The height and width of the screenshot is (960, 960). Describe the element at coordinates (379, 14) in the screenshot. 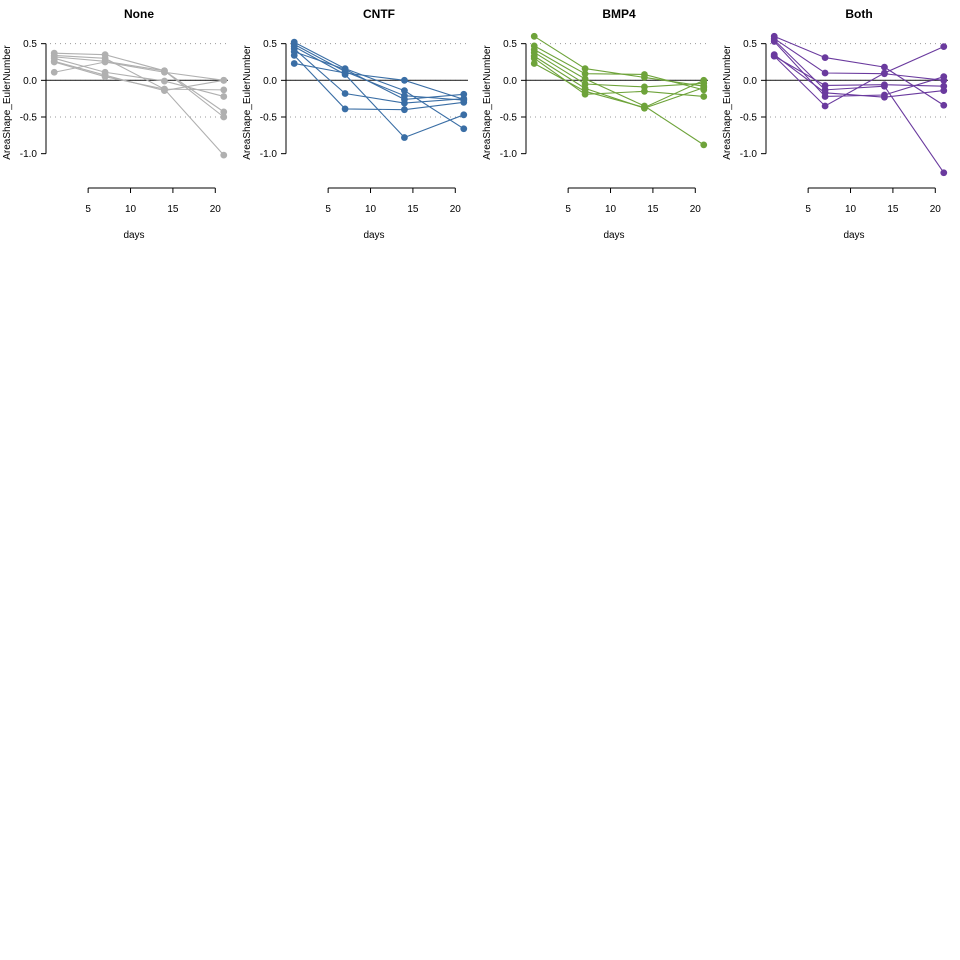

I see `panel-title: CNTF` at that location.